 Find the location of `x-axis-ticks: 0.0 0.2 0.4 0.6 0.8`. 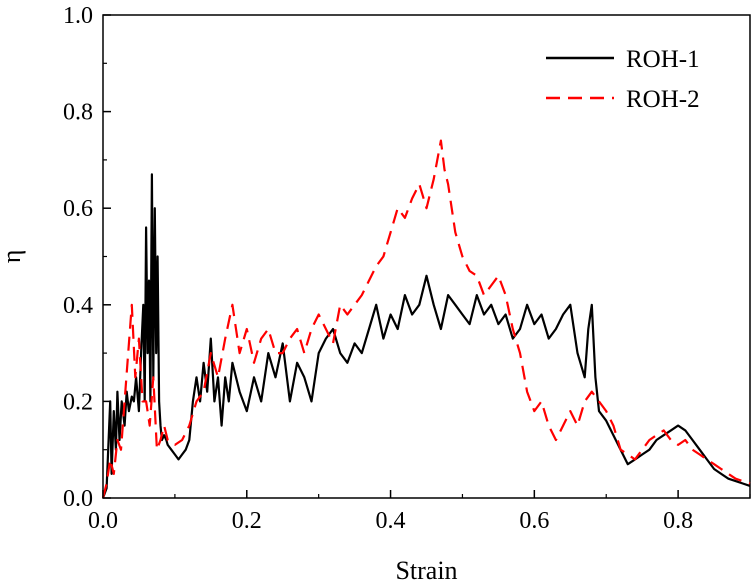

x-axis-ticks: 0.0 0.2 0.4 0.6 0.8 is located at coordinates (419, 512).